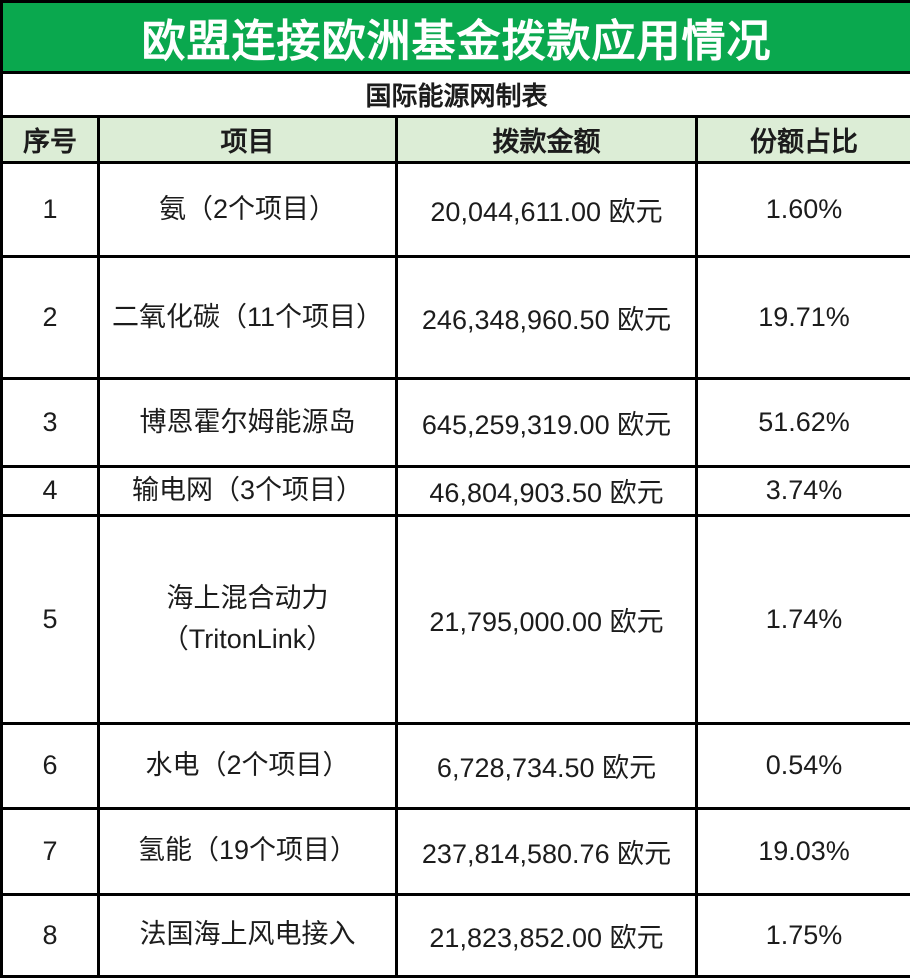 The image size is (910, 978). What do you see at coordinates (547, 423) in the screenshot?
I see `amount-cell: 645,259,319.00 欧元` at bounding box center [547, 423].